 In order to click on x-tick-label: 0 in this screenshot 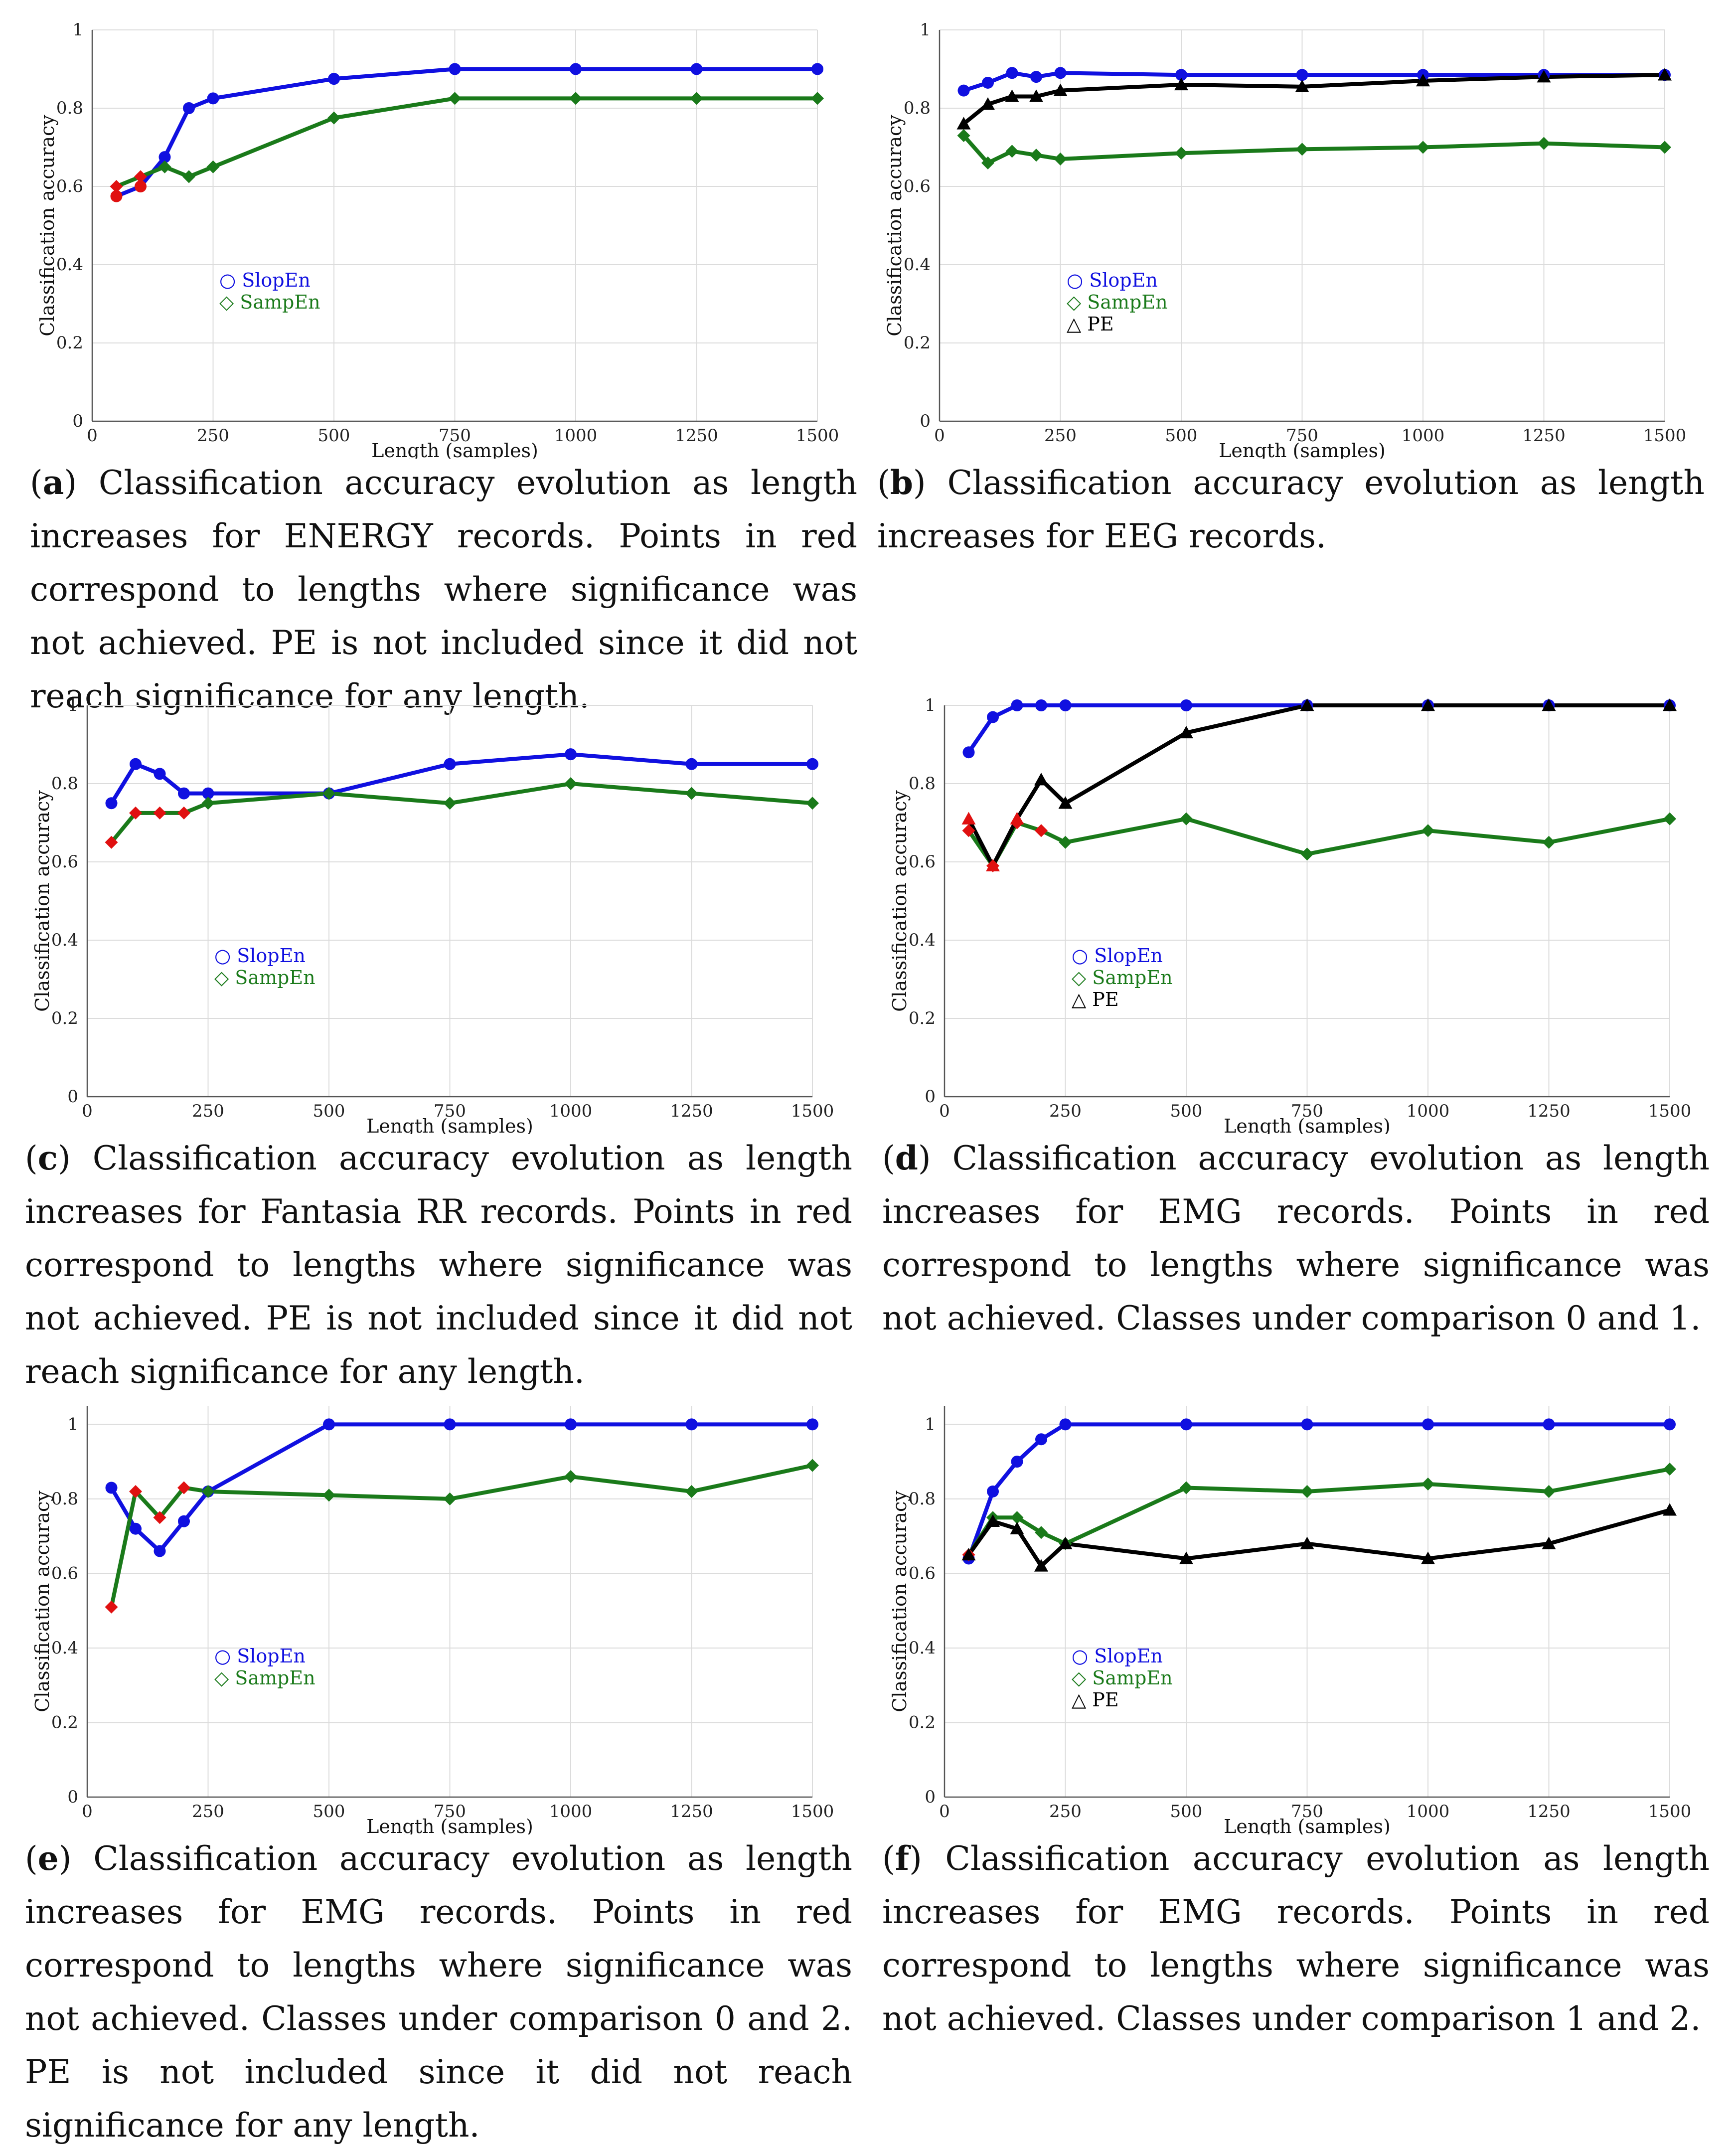, I will do `click(87, 1111)`.